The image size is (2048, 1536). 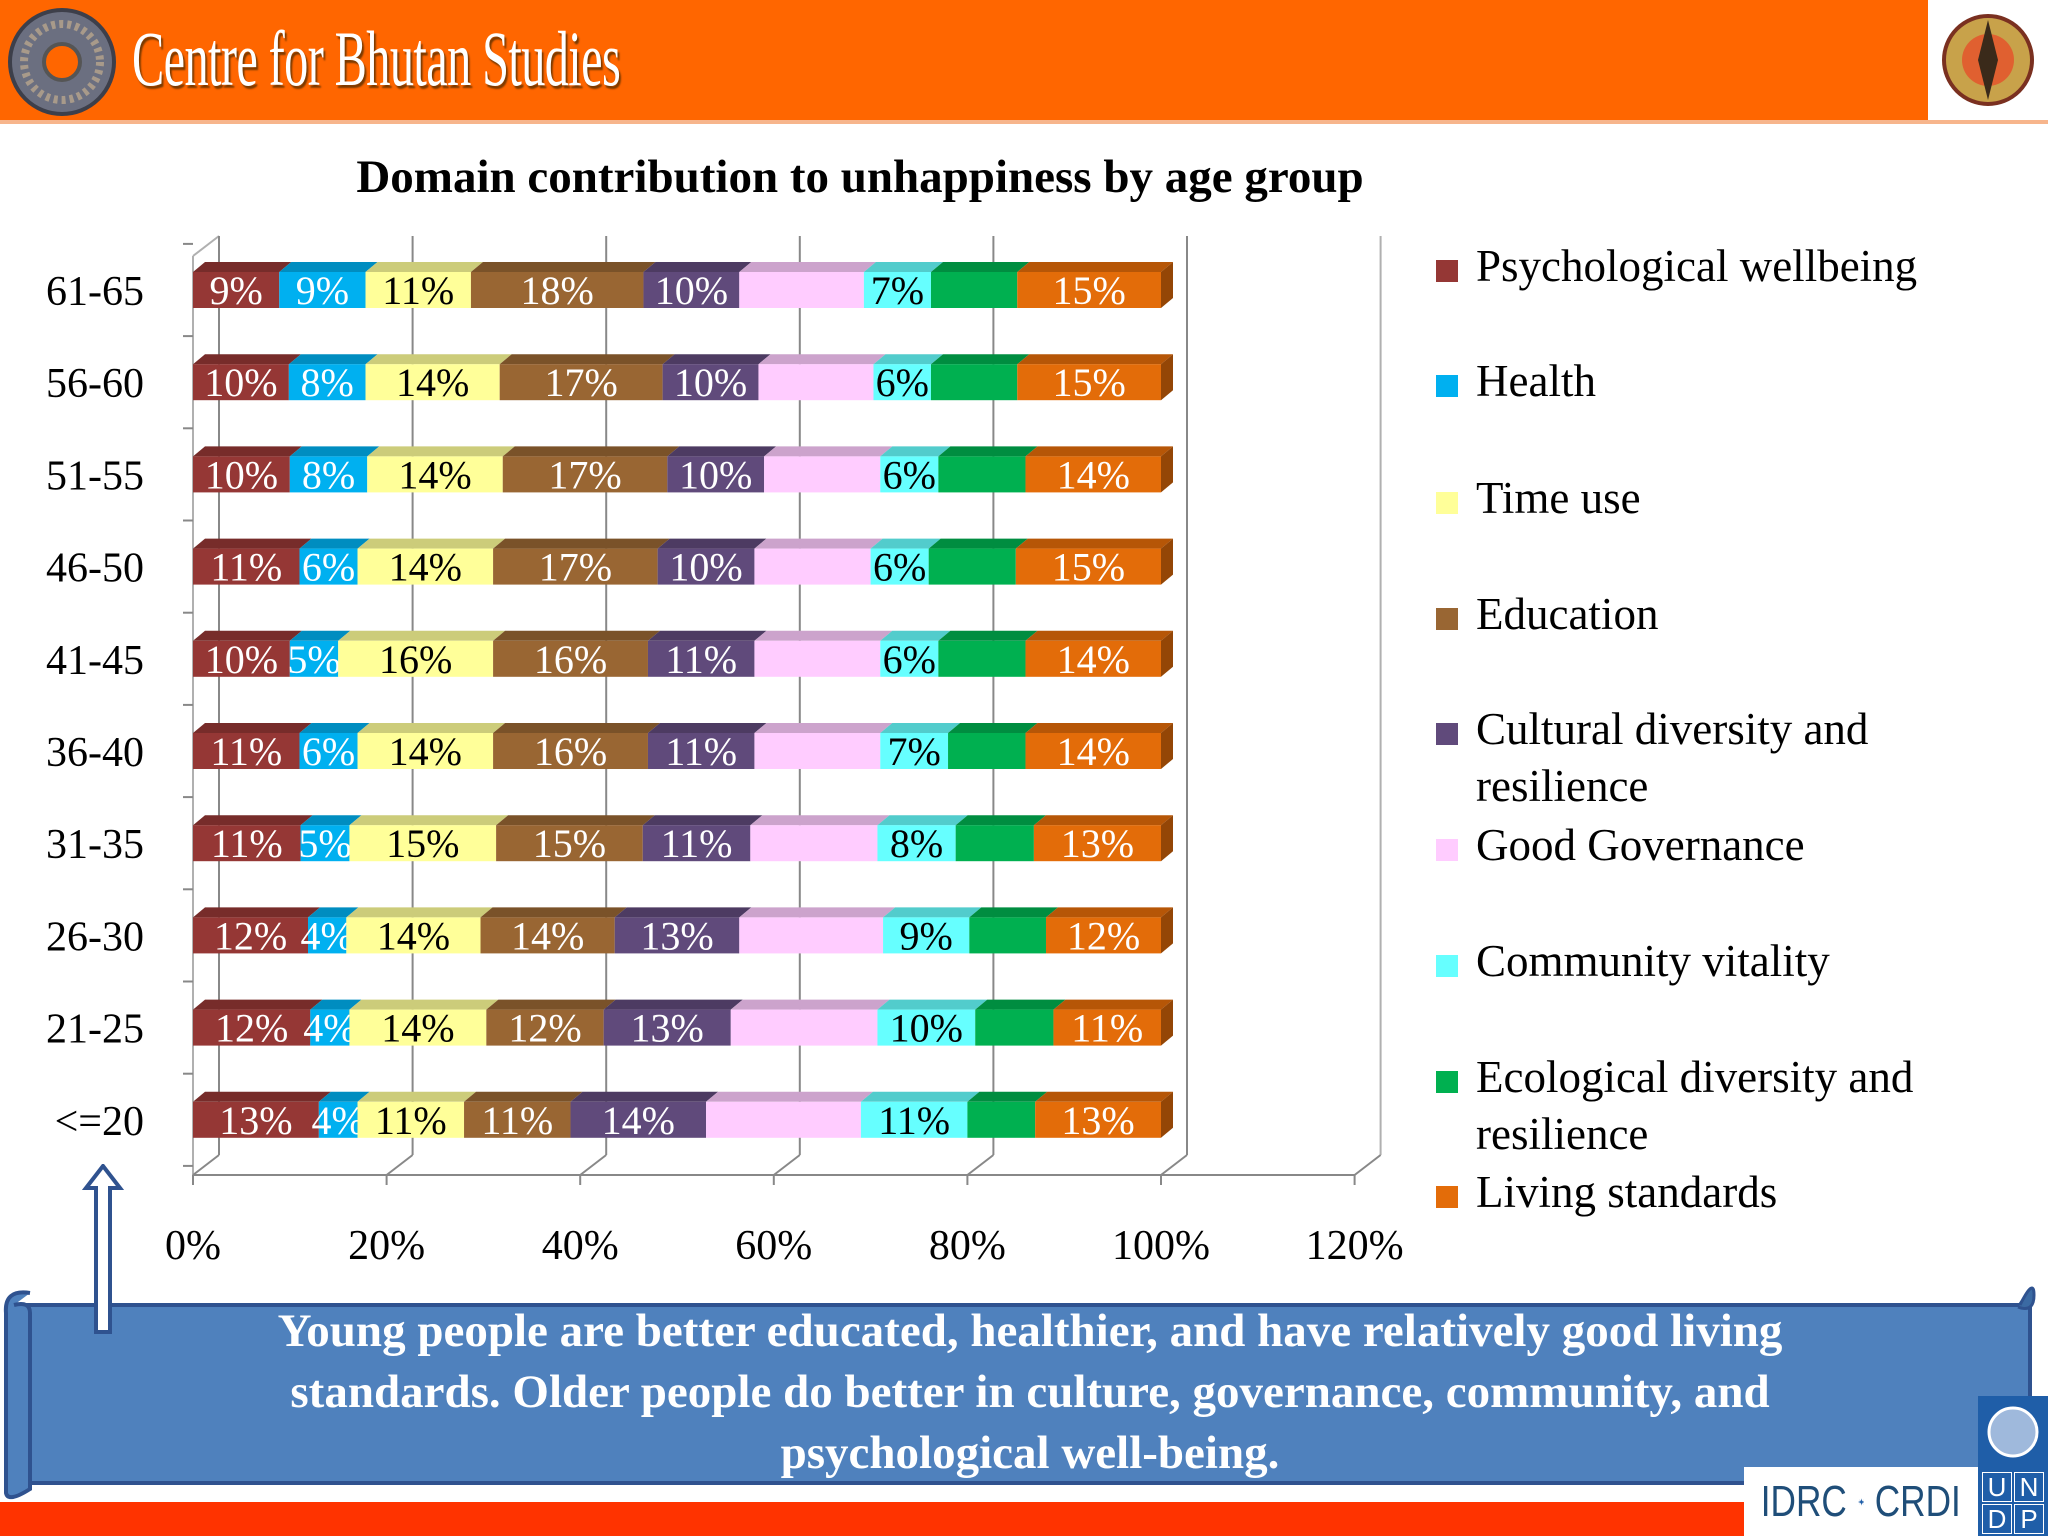 I want to click on legend-label: Cultural diversity and resilience, so click(x=1672, y=758).